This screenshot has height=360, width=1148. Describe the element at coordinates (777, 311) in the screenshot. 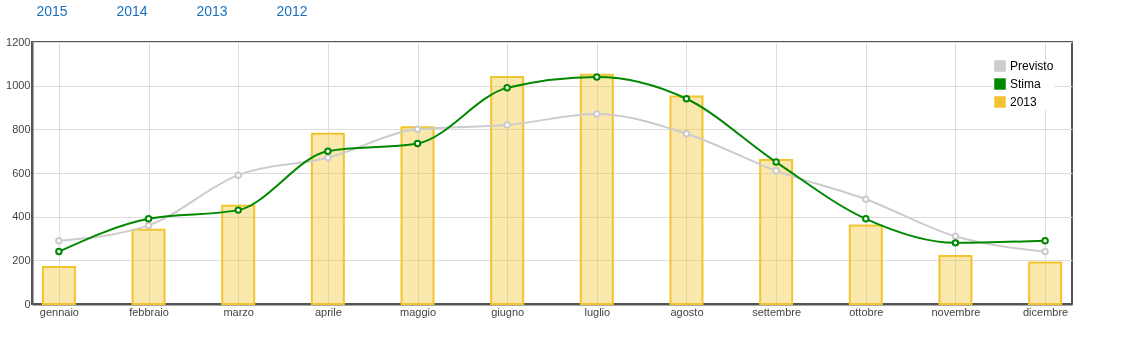

I see `x-tick-label: settembre` at that location.